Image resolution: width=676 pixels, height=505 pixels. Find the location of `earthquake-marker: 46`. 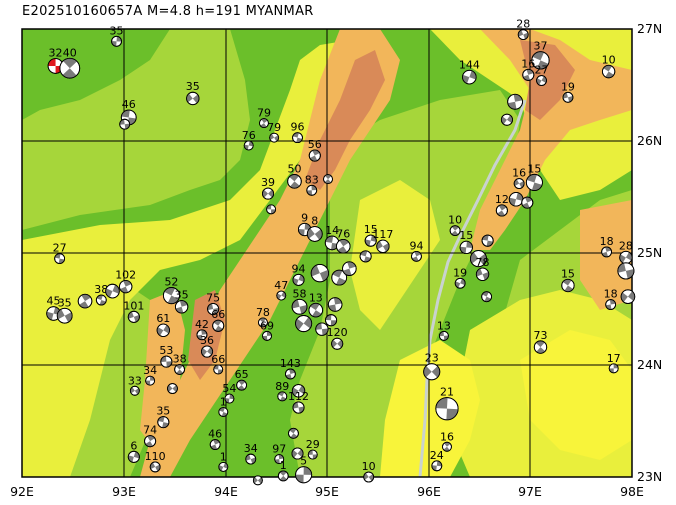

earthquake-marker: 46 is located at coordinates (215, 439).